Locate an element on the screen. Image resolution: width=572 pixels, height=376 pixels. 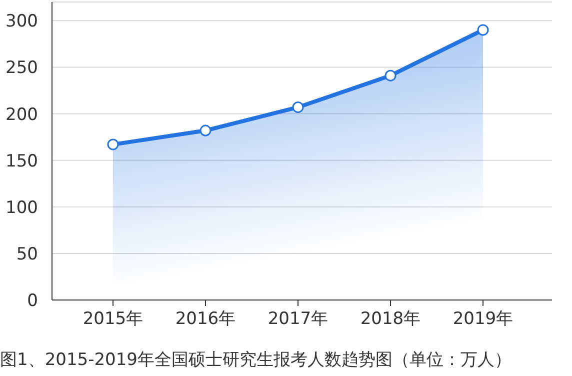
x-tick-label: 2015年 is located at coordinates (113, 319).